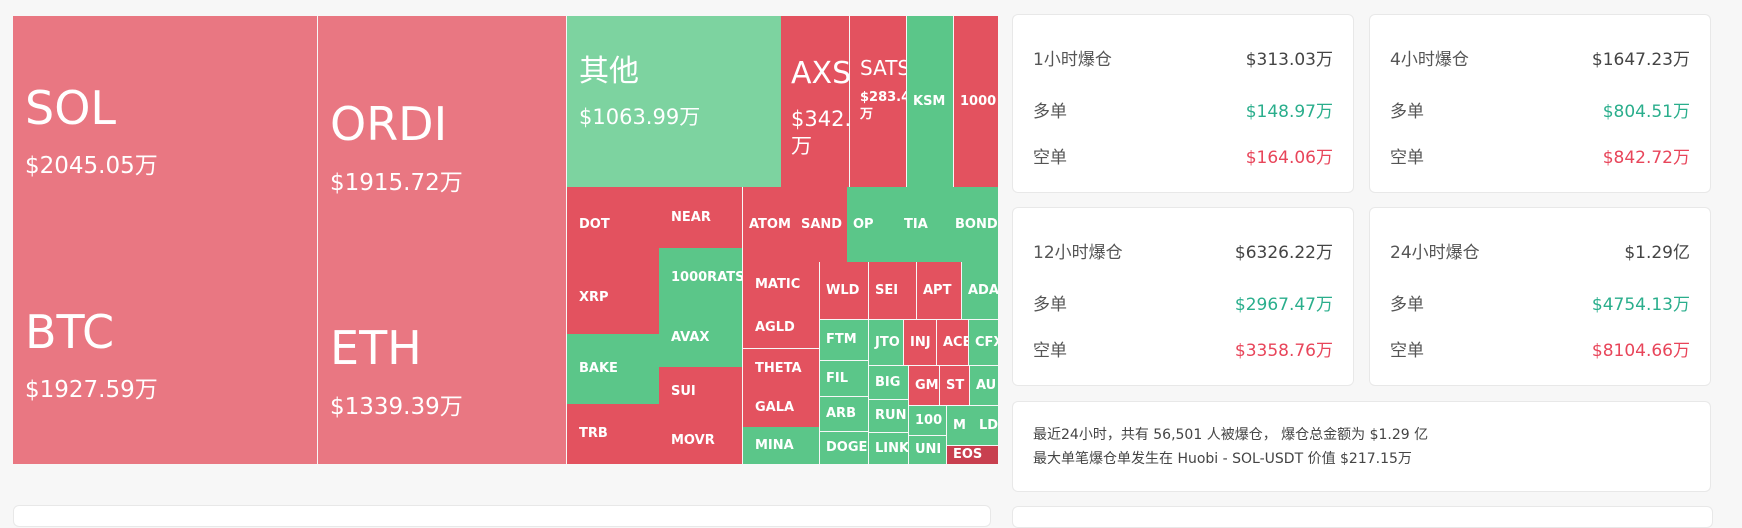  Describe the element at coordinates (700, 392) in the screenshot. I see `treemap-tile-sui: SUI` at that location.